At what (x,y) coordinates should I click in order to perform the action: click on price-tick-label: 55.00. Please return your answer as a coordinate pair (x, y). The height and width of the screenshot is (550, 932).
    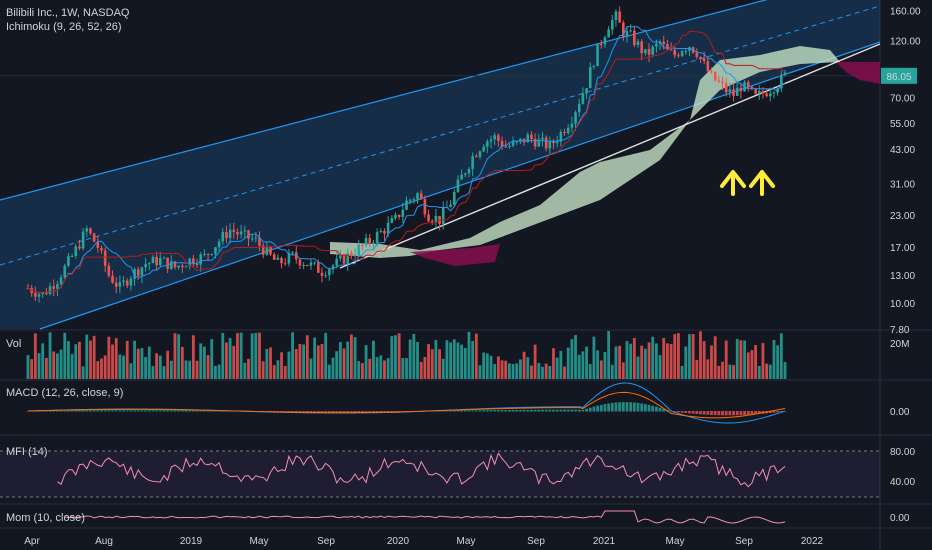
    Looking at the image, I should click on (902, 124).